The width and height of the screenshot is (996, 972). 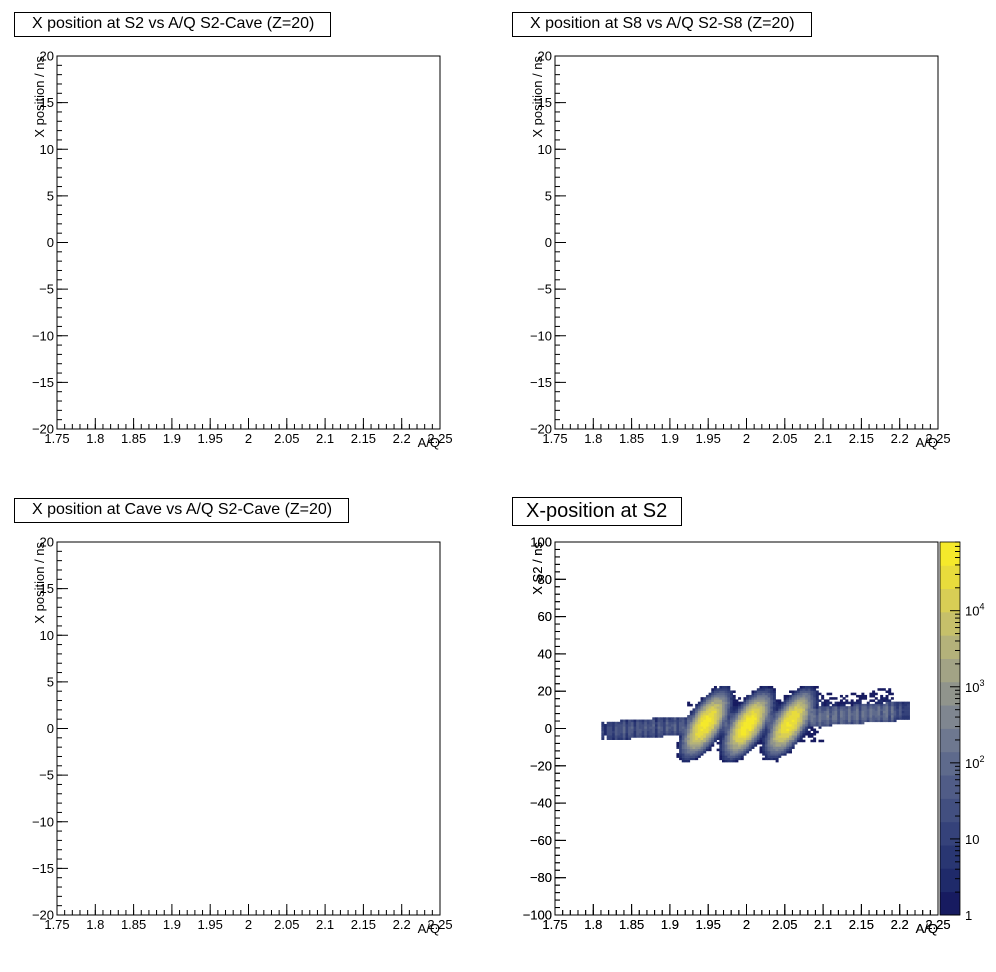 I want to click on x-tick-label: 1.8, so click(x=95, y=438).